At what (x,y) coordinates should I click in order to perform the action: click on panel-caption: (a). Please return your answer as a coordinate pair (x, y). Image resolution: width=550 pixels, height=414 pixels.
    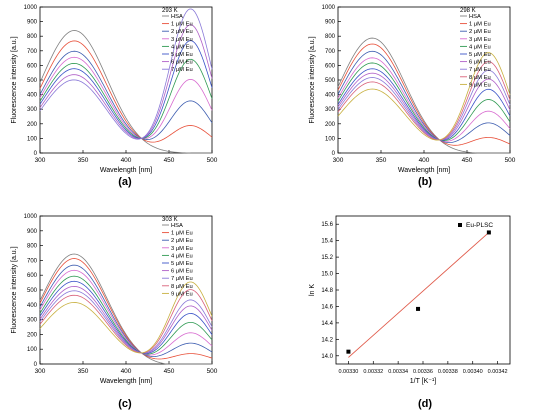
    Looking at the image, I should click on (125, 182).